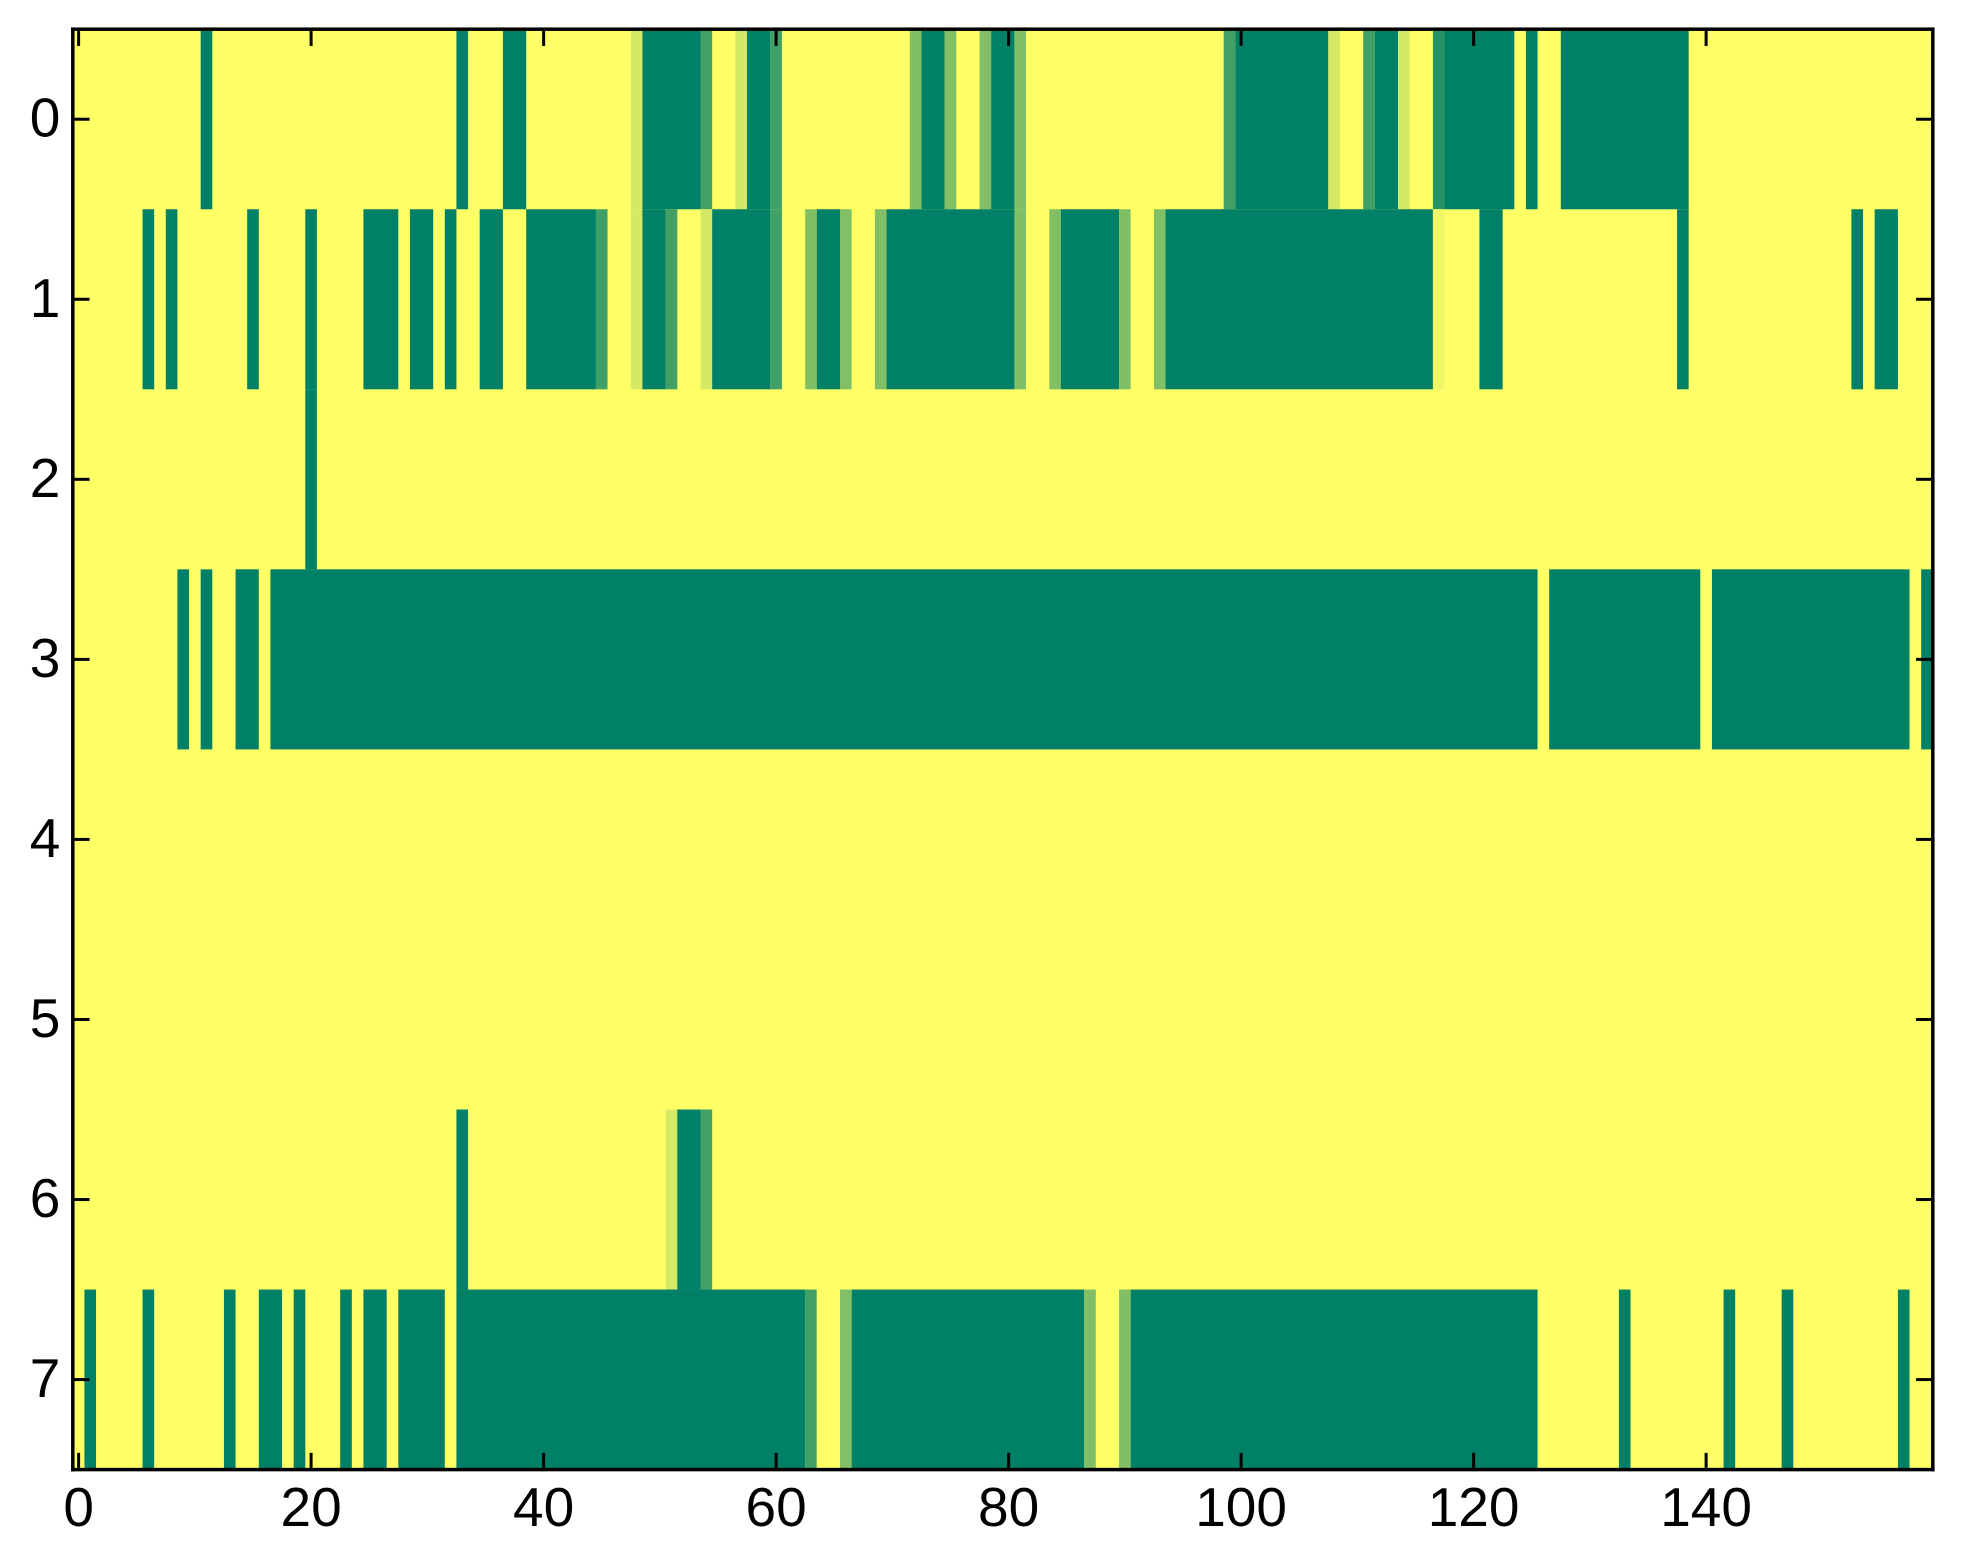 The image size is (1963, 1564). Describe the element at coordinates (543, 1507) in the screenshot. I see `svg-text: 40` at that location.